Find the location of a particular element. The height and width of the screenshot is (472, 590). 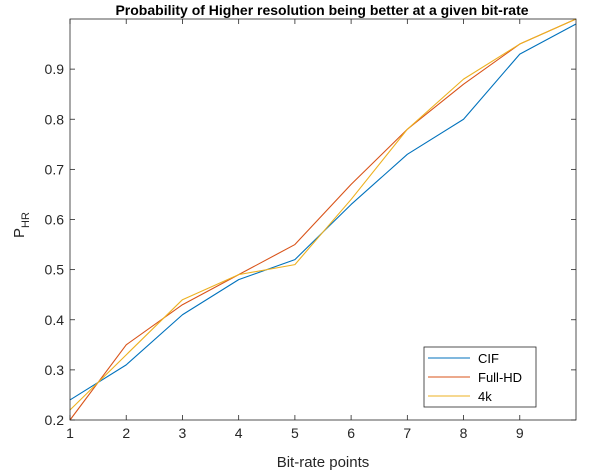

svg-text: PHR is located at coordinates (21, 225).